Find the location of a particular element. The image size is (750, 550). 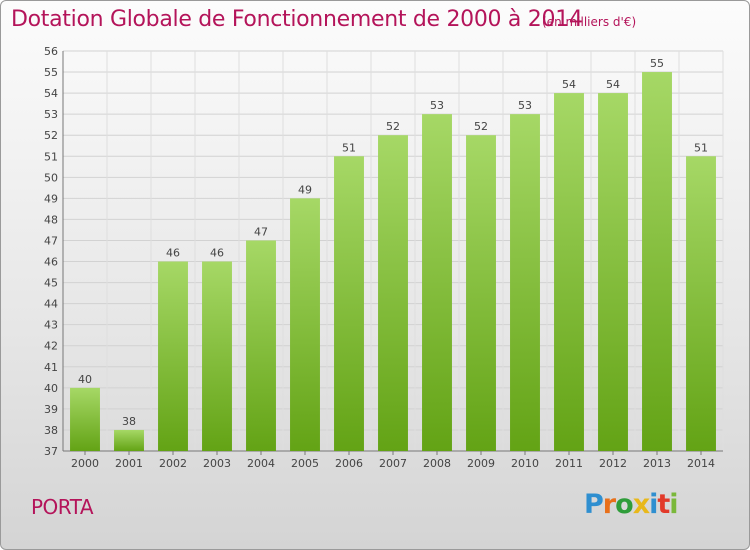

y-tick-label: 44 is located at coordinates (51, 304).